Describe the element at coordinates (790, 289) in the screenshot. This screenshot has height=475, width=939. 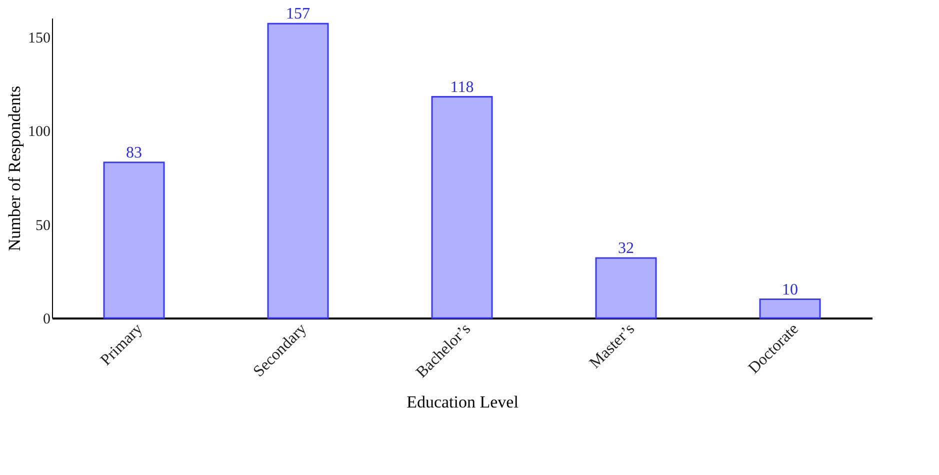
I see `data-label: 10` at that location.